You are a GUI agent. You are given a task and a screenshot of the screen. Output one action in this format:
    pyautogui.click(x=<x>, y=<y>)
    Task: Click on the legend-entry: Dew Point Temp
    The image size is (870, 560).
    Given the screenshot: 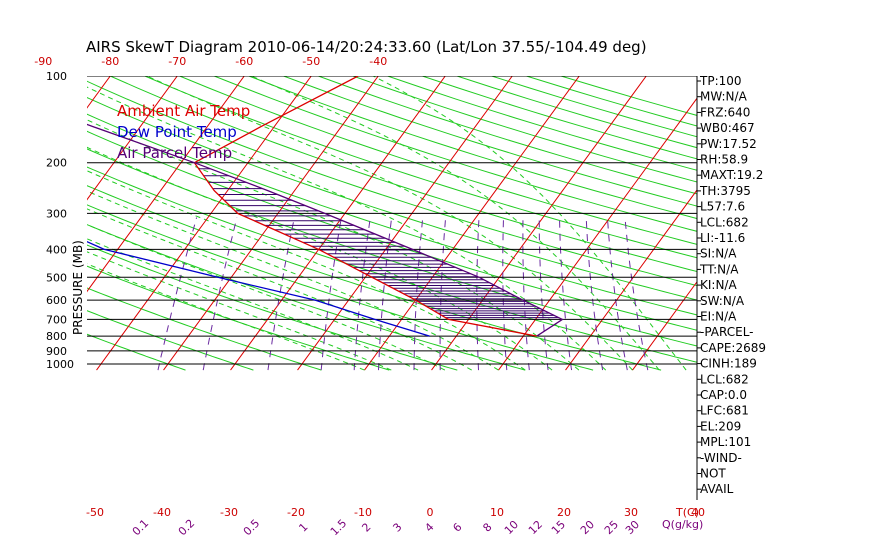 What is the action you would take?
    pyautogui.click(x=177, y=132)
    